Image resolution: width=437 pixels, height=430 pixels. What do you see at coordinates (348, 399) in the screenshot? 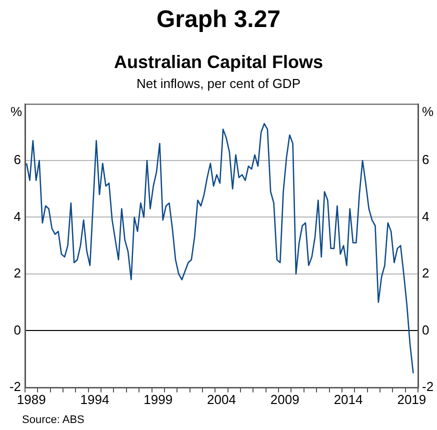
I see `x-tick-label: 2014` at bounding box center [348, 399].